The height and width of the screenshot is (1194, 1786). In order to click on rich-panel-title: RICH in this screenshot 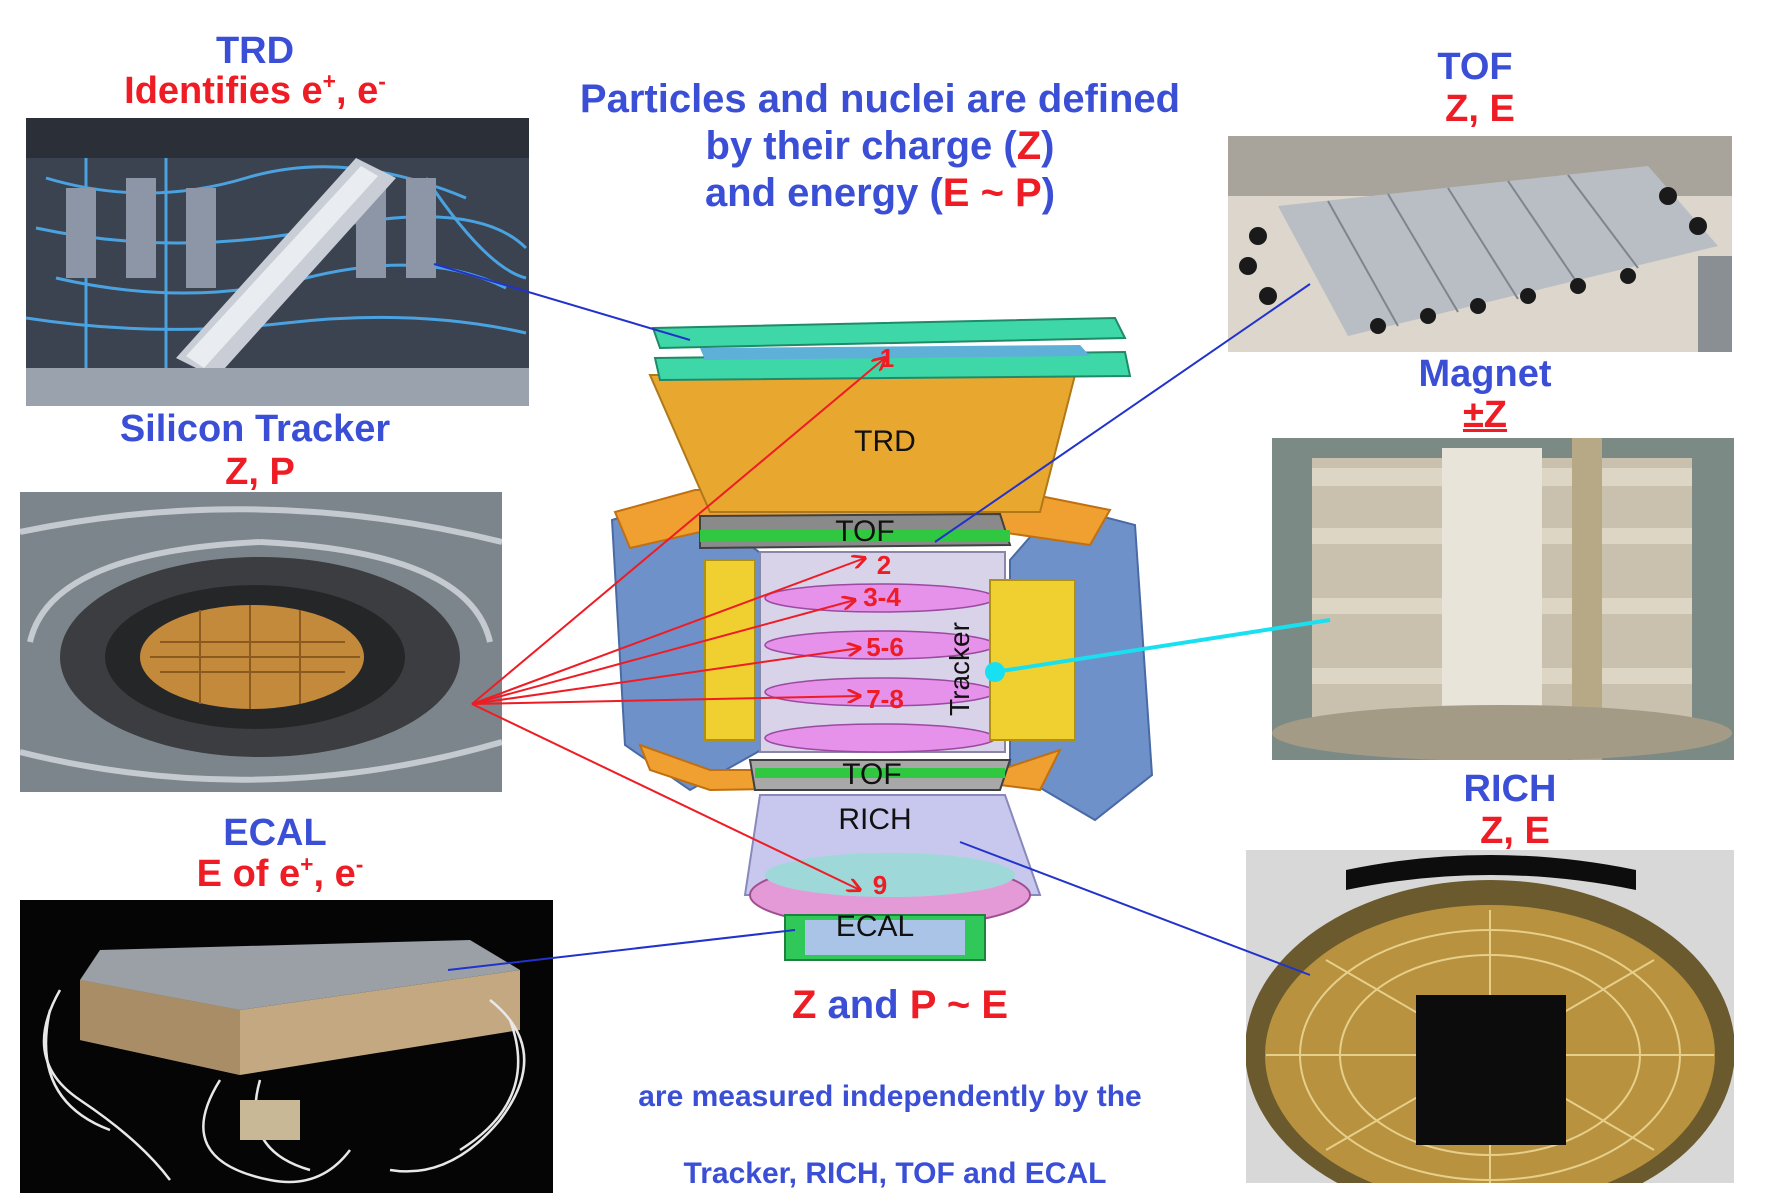, I will do `click(1510, 789)`.